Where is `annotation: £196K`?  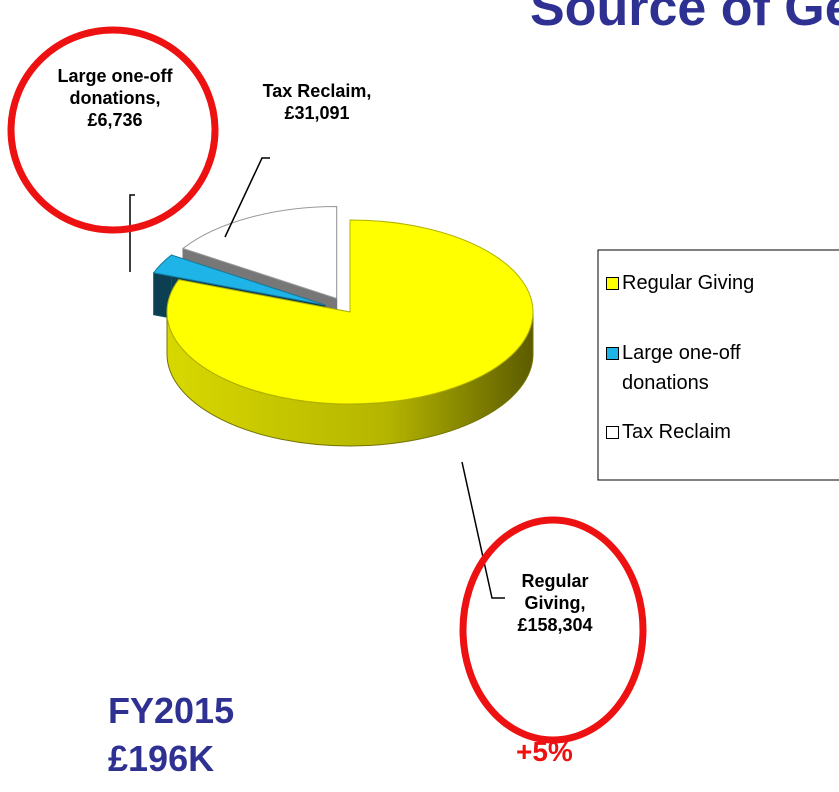
annotation: £196K is located at coordinates (161, 758).